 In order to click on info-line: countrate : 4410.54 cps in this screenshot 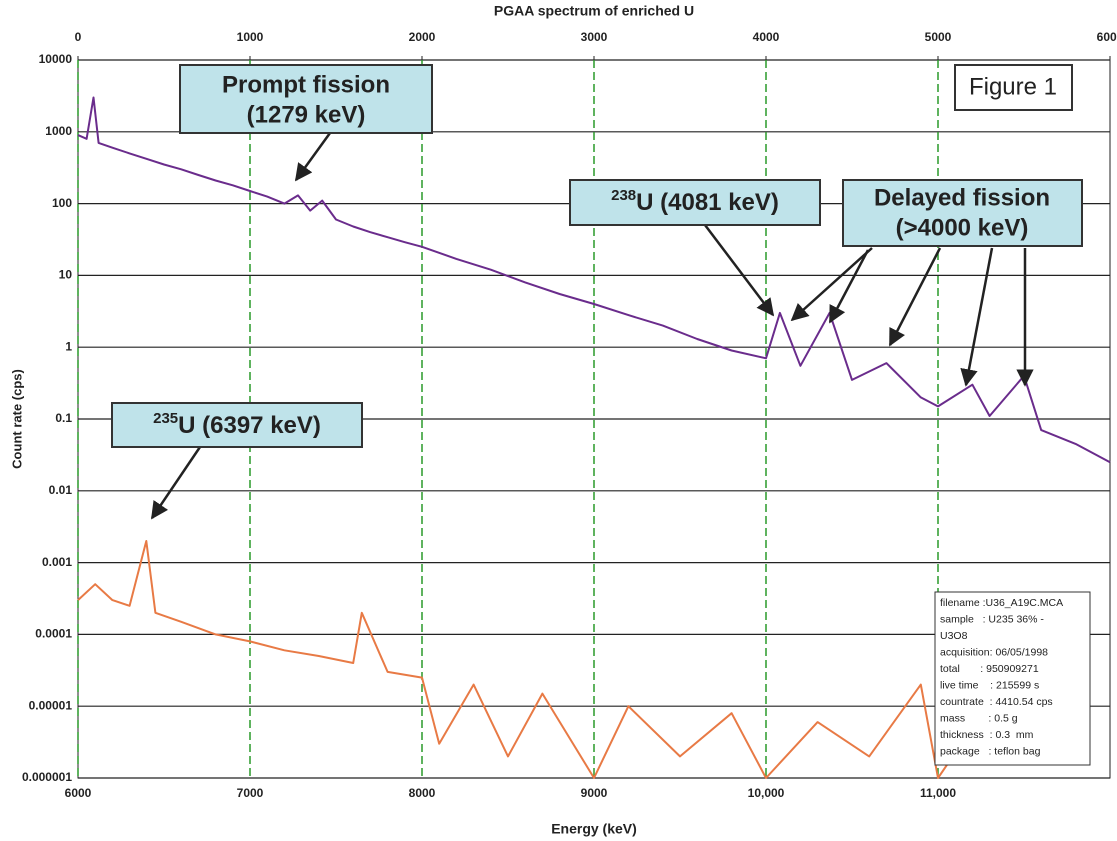, I will do `click(996, 702)`.